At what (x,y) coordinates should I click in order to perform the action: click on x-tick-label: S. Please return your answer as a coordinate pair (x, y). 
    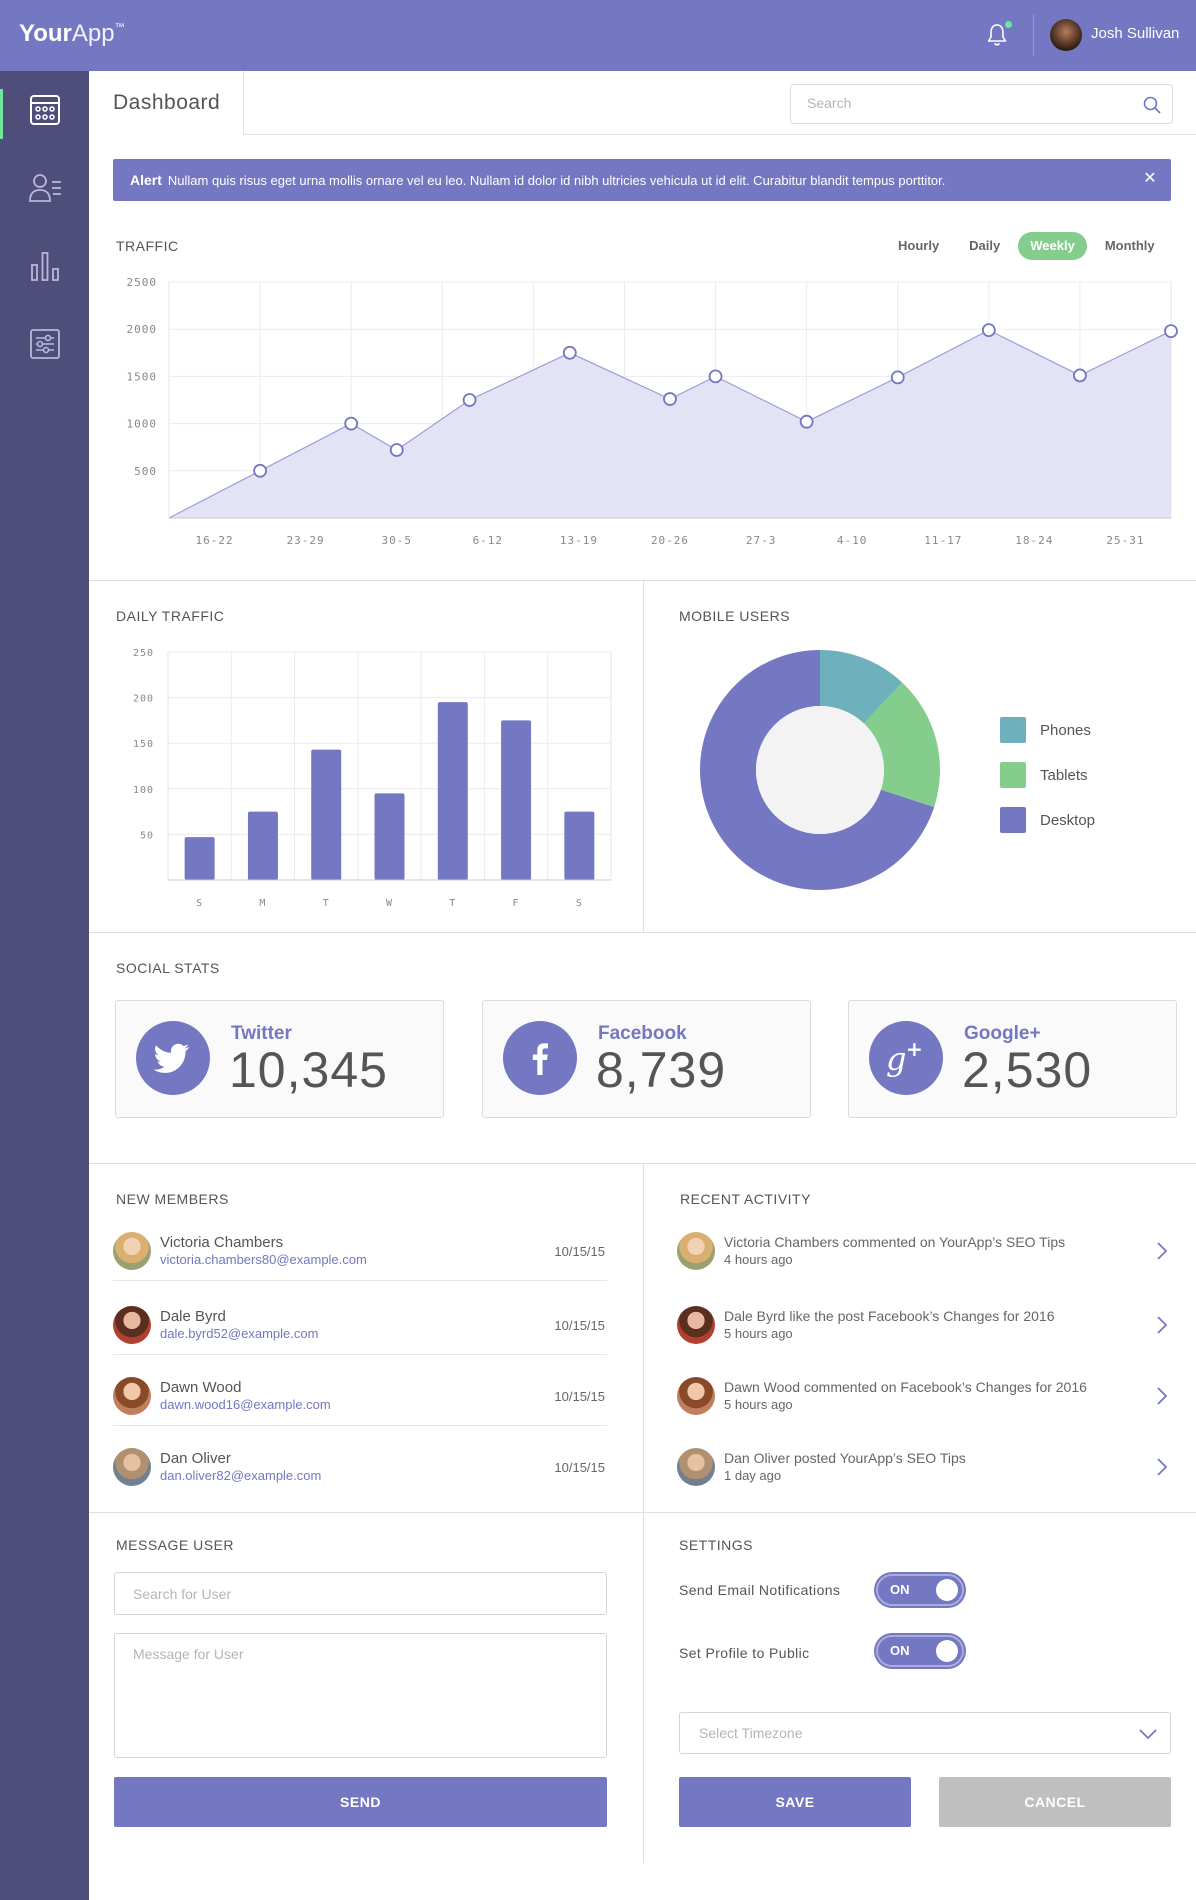
    Looking at the image, I should click on (199, 903).